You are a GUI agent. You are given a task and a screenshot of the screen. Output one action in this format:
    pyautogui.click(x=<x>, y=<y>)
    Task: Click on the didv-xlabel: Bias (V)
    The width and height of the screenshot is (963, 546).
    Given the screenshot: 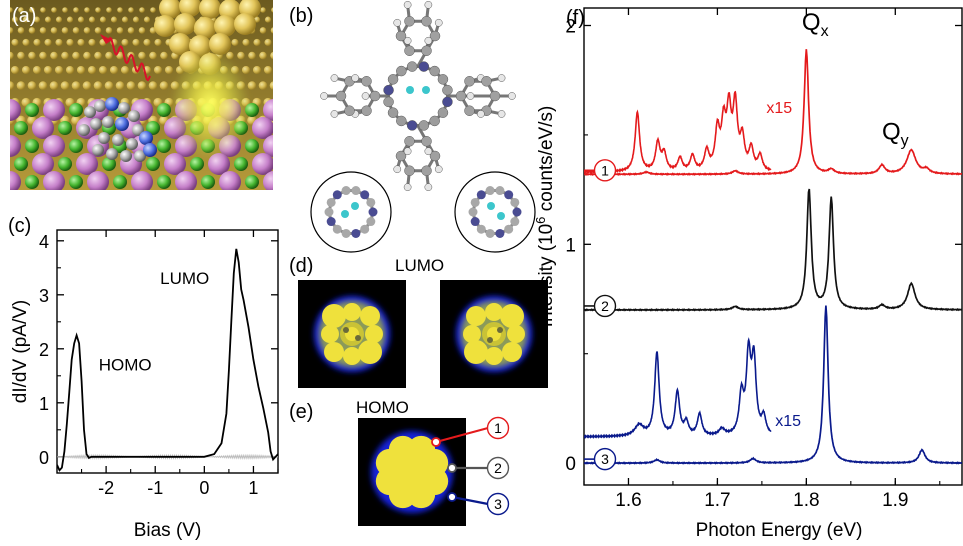 What is the action you would take?
    pyautogui.click(x=168, y=530)
    